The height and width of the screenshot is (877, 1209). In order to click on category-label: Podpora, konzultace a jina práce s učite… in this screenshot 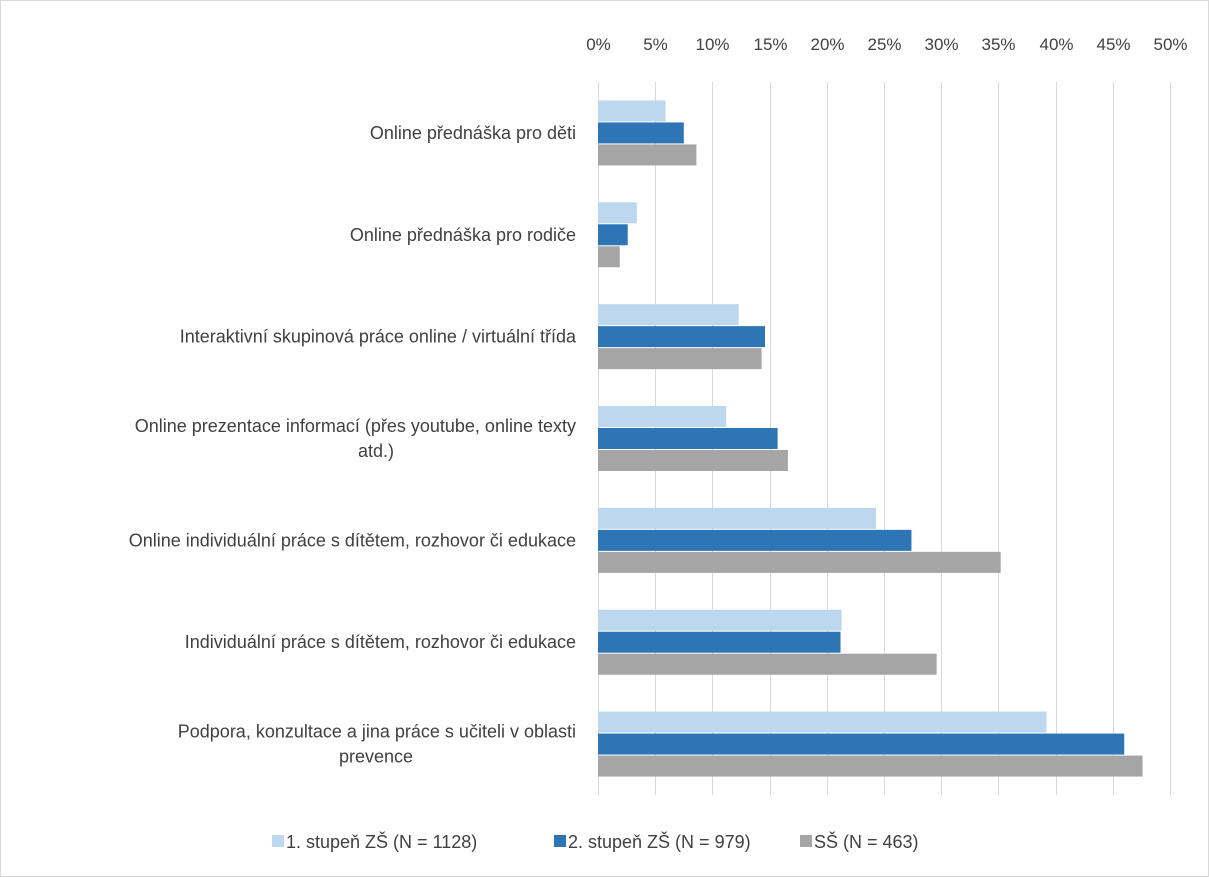, I will do `click(377, 744)`.